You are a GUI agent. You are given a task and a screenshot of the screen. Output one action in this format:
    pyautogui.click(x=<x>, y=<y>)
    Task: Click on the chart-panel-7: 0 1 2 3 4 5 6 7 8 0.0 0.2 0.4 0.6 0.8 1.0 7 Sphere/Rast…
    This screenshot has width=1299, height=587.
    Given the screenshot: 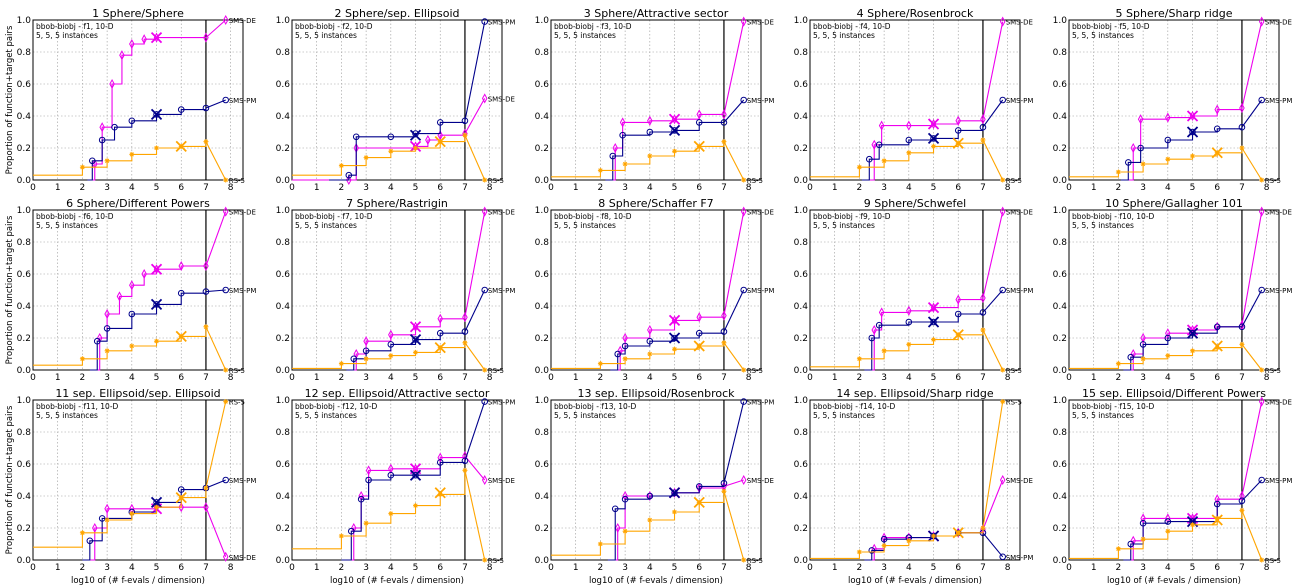 What is the action you would take?
    pyautogui.click(x=396, y=290)
    